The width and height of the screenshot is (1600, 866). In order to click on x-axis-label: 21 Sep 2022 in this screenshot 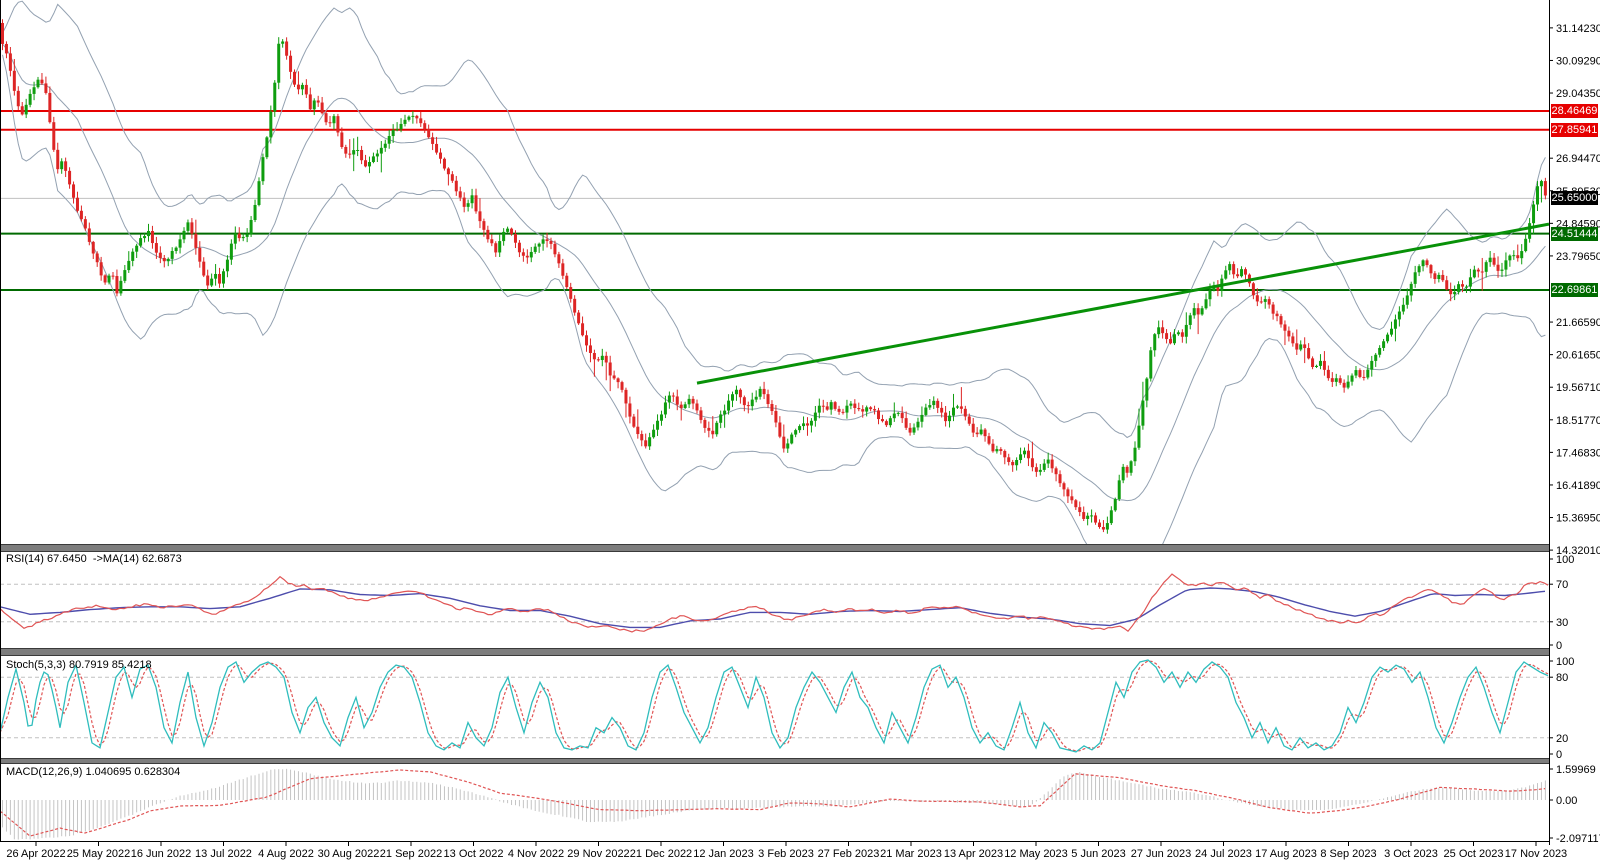, I will do `click(411, 854)`.